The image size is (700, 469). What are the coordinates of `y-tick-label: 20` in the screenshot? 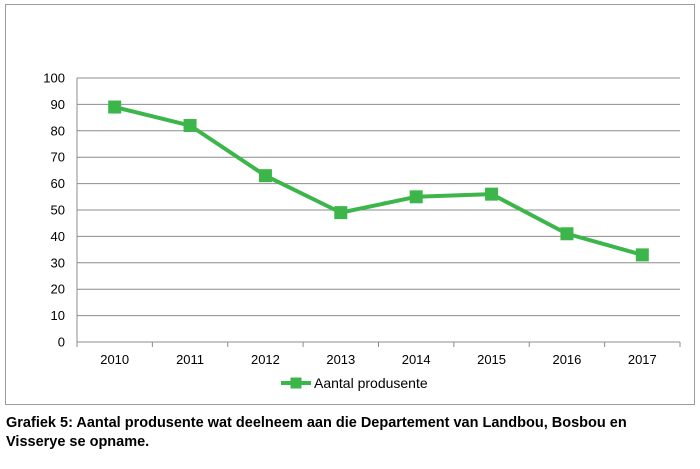 It's located at (58, 289).